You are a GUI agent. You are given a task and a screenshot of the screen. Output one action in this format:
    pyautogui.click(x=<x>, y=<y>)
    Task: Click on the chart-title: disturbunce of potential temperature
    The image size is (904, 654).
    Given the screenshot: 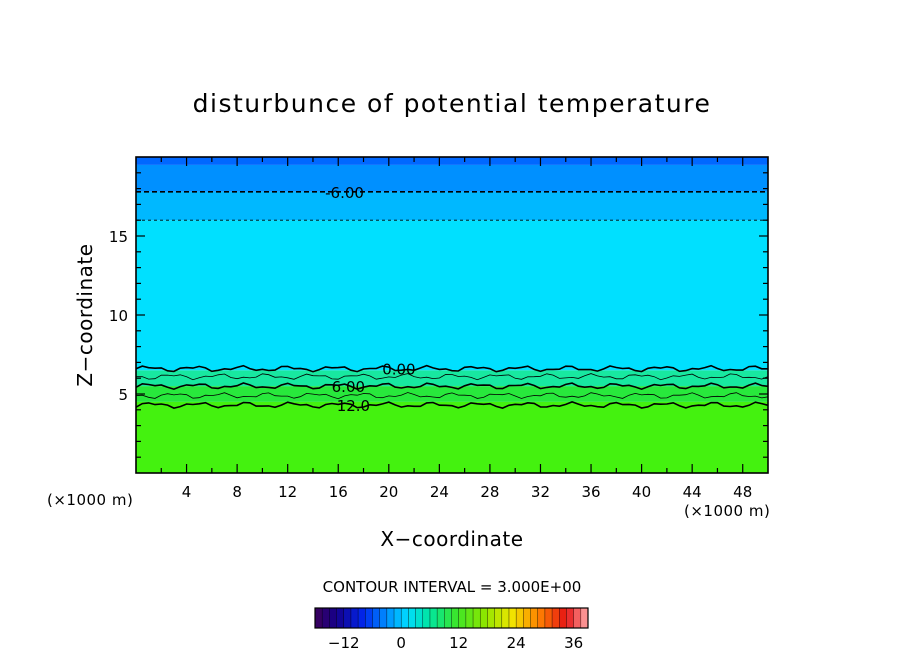 What is the action you would take?
    pyautogui.click(x=452, y=103)
    